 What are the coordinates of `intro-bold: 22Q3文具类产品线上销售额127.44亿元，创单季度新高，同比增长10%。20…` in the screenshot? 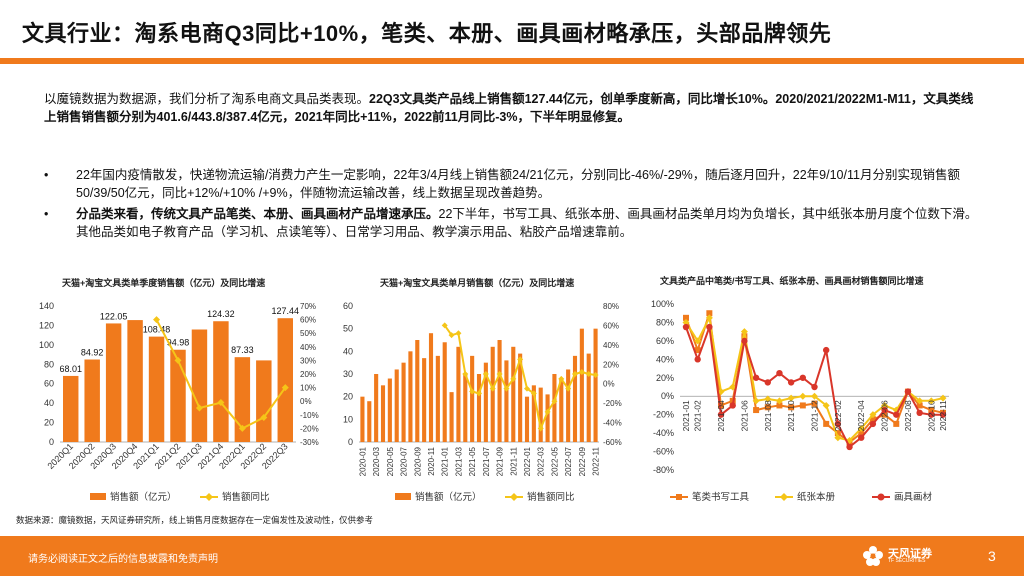 It's located at (509, 108).